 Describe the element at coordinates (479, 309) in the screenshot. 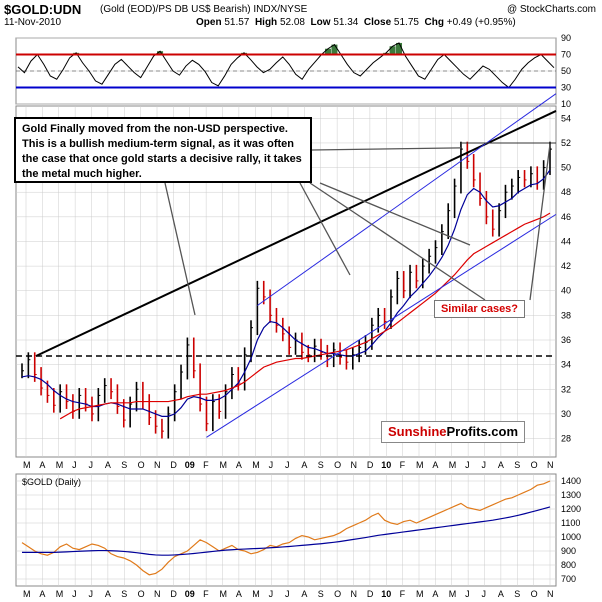

I see `similar-cases-label: Similar cases?` at that location.